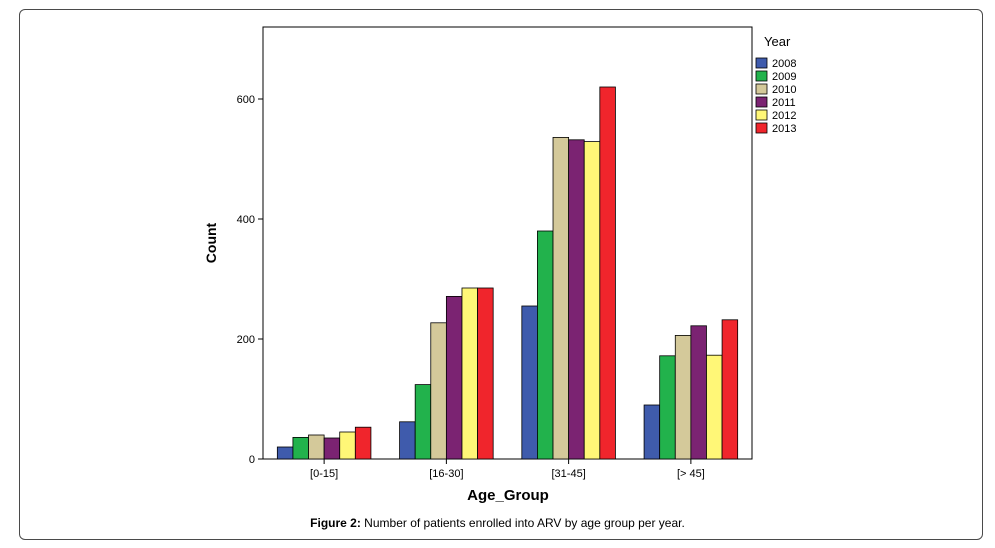  What do you see at coordinates (507, 469) in the screenshot?
I see `x-axis: [0-15] [16-30] [31-45] [> 45]` at bounding box center [507, 469].